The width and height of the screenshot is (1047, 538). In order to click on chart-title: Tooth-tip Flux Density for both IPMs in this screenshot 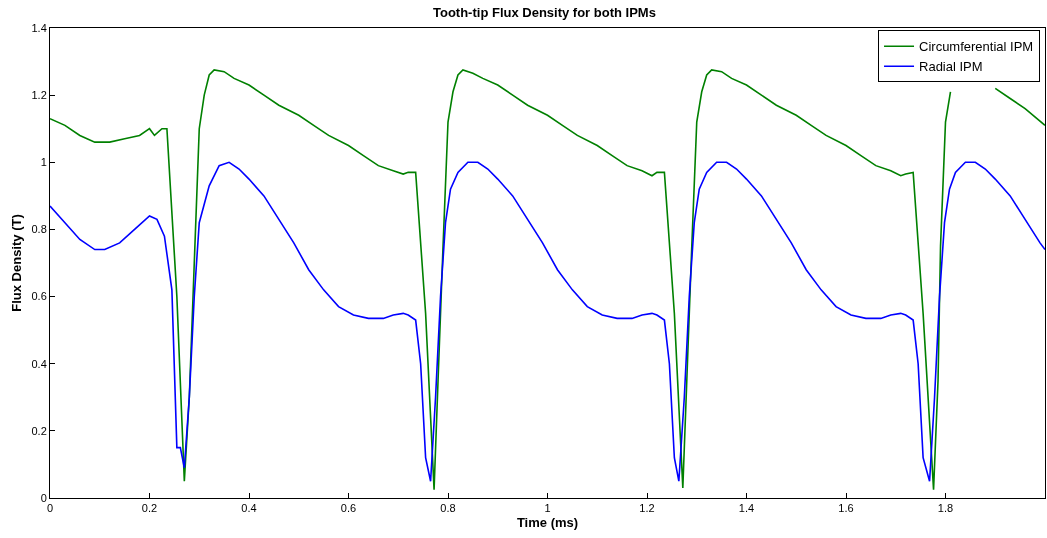, I will do `click(544, 13)`.